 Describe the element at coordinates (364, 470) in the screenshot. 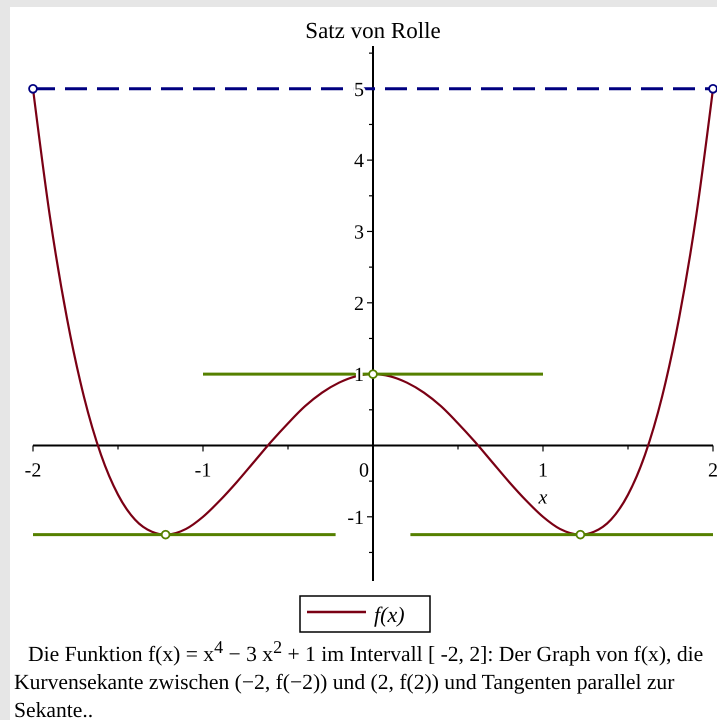

I see `x-tick-label: 0` at that location.